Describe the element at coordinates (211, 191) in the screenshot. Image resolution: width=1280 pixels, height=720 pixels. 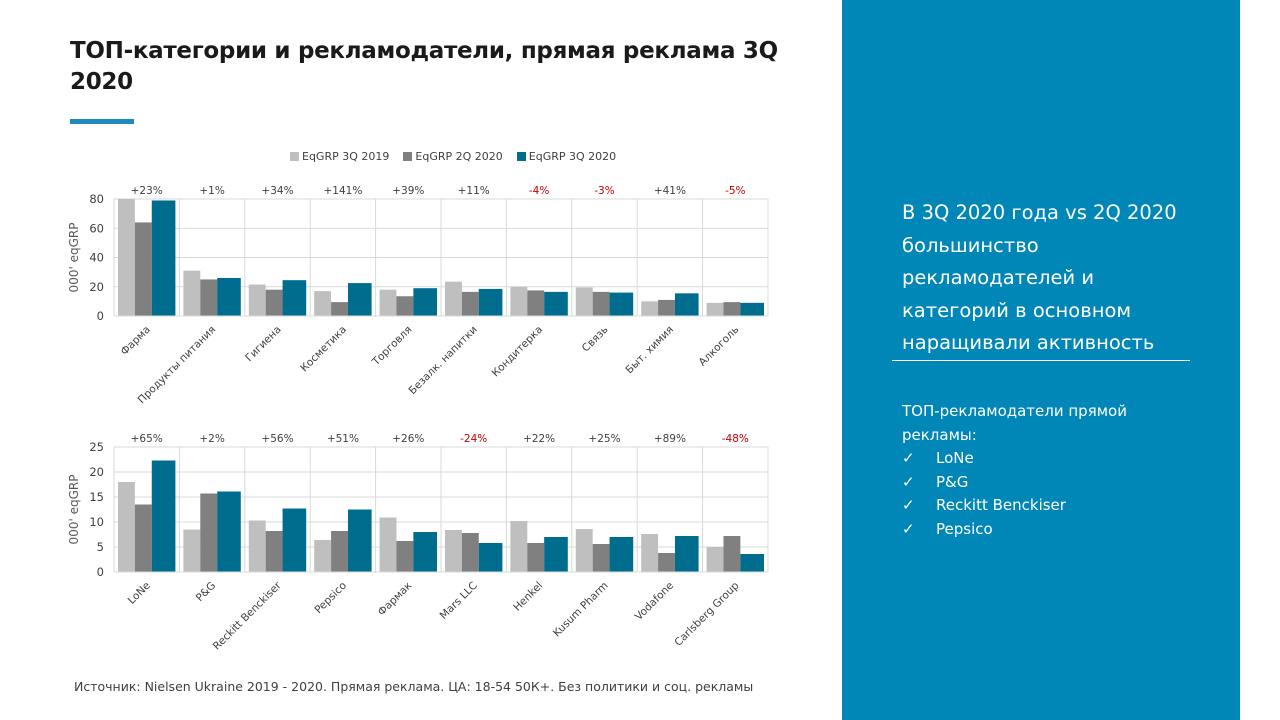
I see `change-label: +1%` at that location.